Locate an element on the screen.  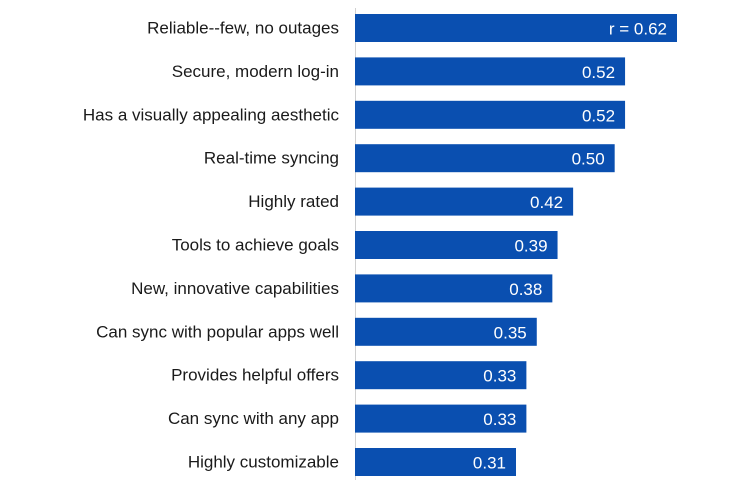
category-label: Highly rated is located at coordinates (293, 201).